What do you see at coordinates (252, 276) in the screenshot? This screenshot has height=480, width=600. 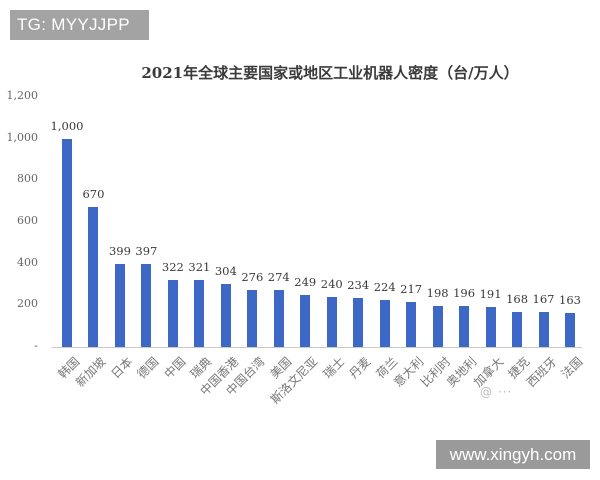 I see `bar-value-label: 276` at bounding box center [252, 276].